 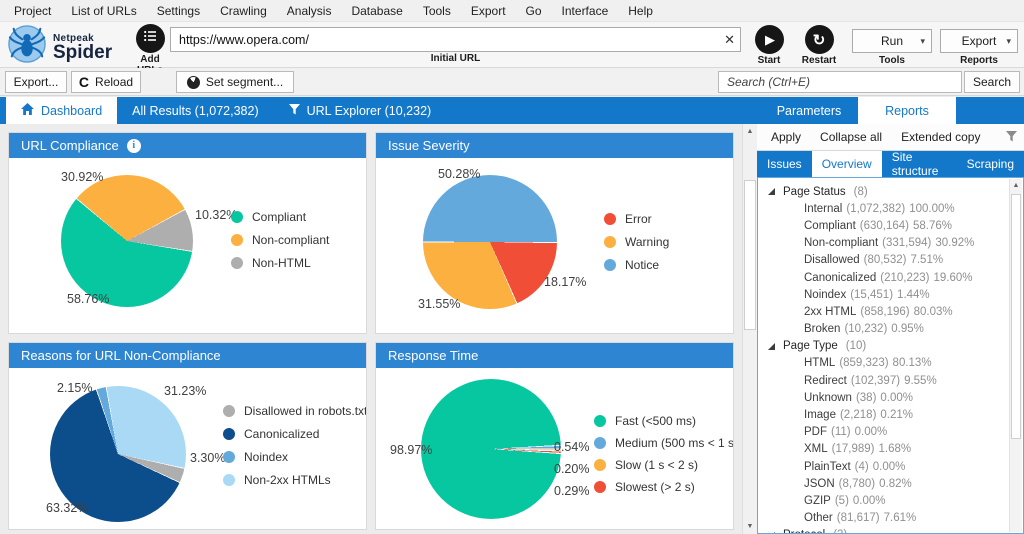 I want to click on tree-item-gzip: GZIP (5) 0.00%, so click(x=890, y=500).